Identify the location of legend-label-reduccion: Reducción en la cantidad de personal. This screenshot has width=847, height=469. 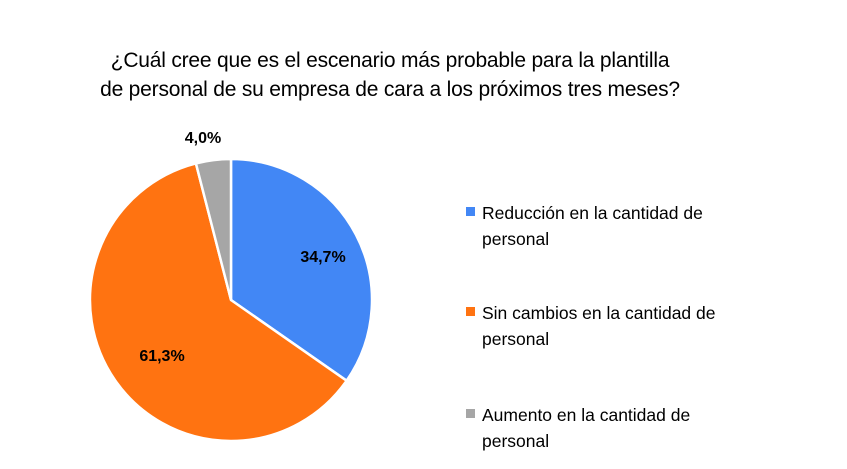
(592, 226).